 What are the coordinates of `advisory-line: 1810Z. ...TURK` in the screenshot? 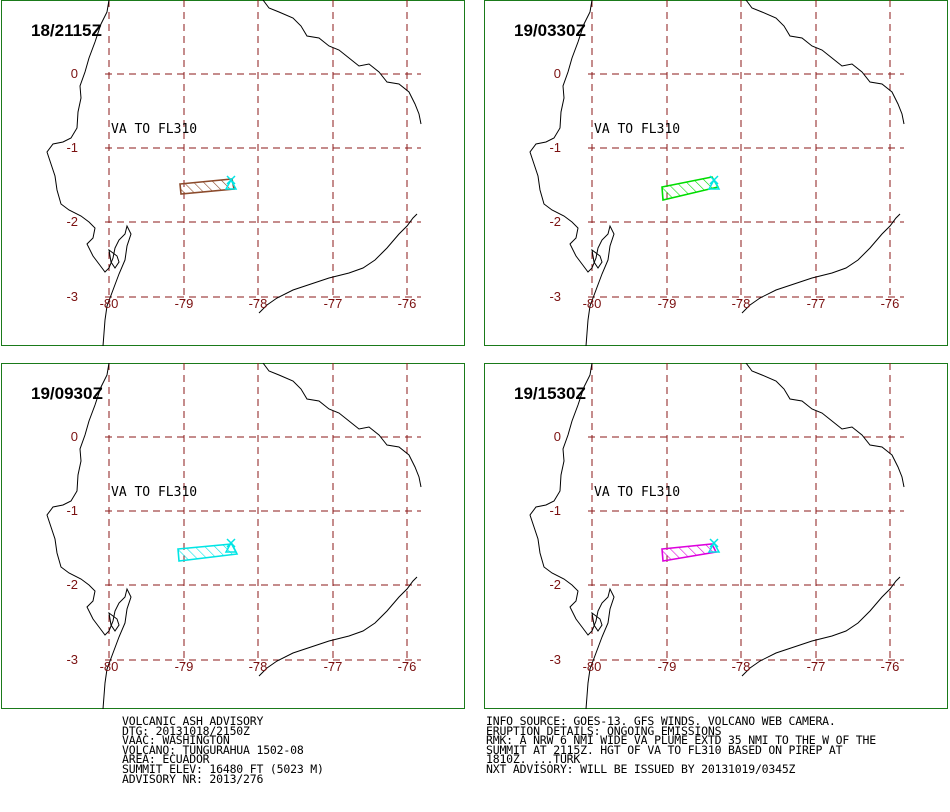 It's located at (533, 759).